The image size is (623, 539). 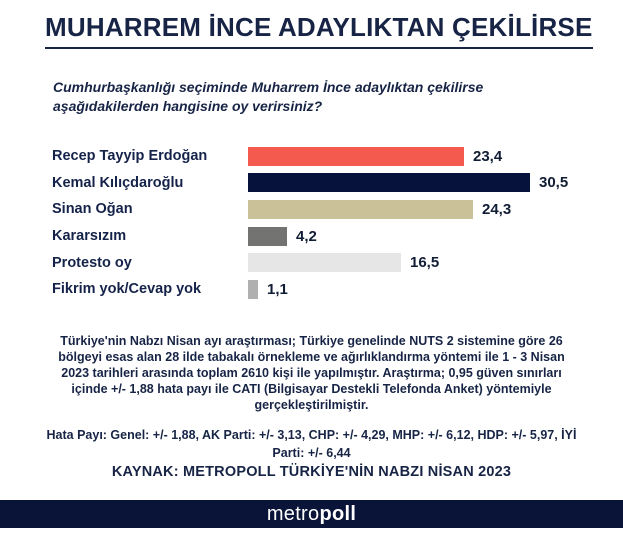 I want to click on category-label: Fikrim yok/Cevap yok, so click(x=127, y=289).